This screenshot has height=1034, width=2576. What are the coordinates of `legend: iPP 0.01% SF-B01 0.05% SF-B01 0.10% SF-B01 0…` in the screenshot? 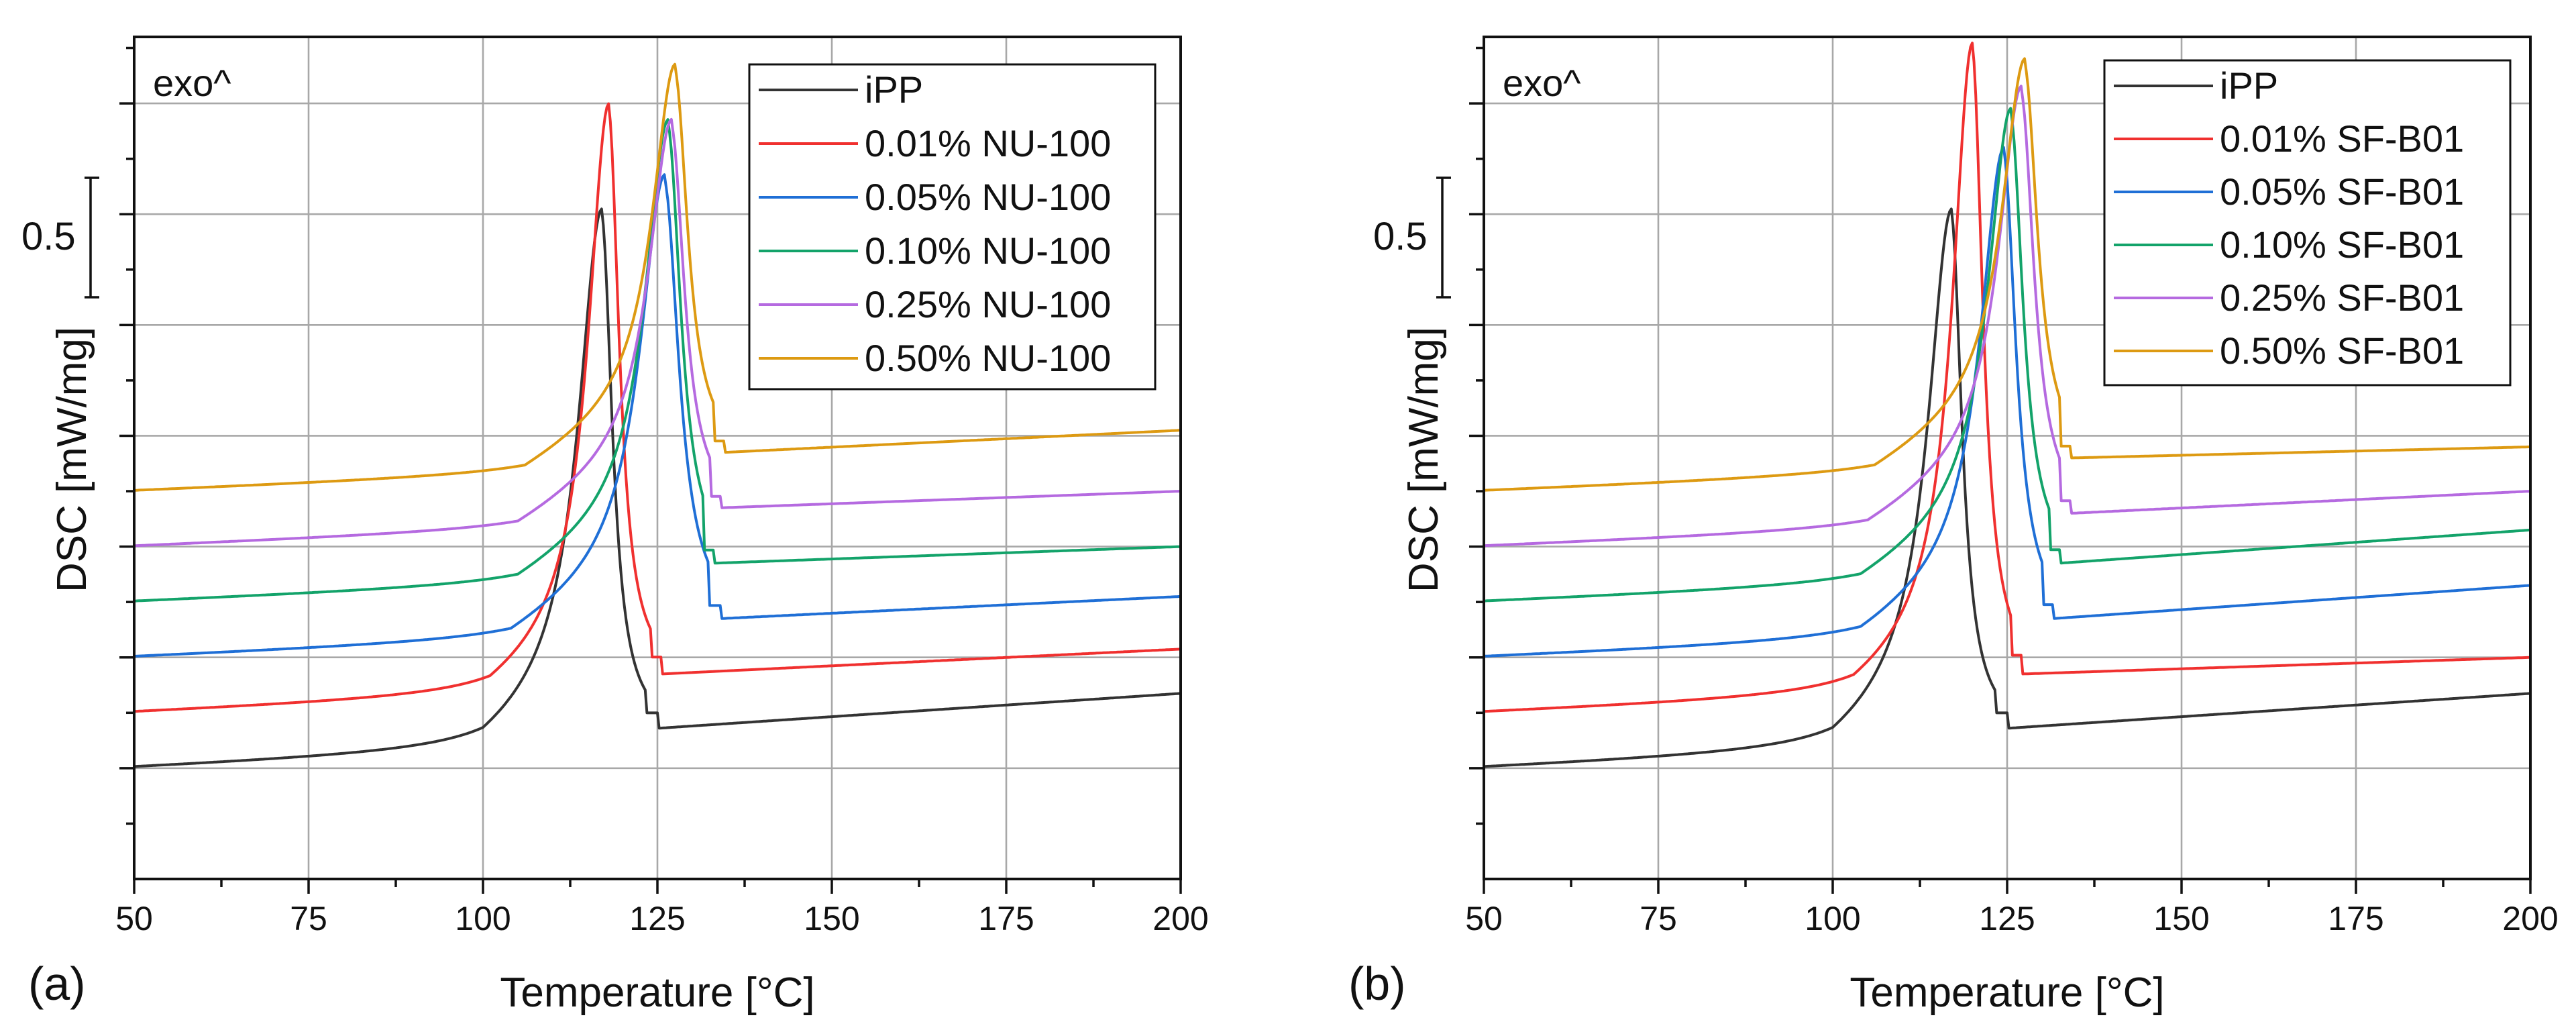 It's located at (2307, 222).